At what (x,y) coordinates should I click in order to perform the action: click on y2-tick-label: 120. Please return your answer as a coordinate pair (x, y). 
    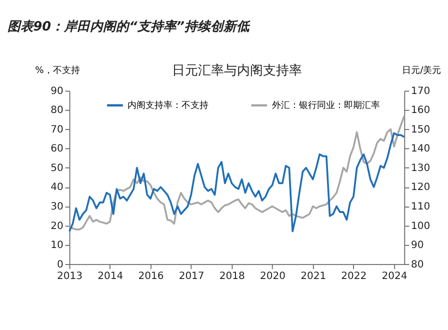
    Looking at the image, I should click on (420, 188).